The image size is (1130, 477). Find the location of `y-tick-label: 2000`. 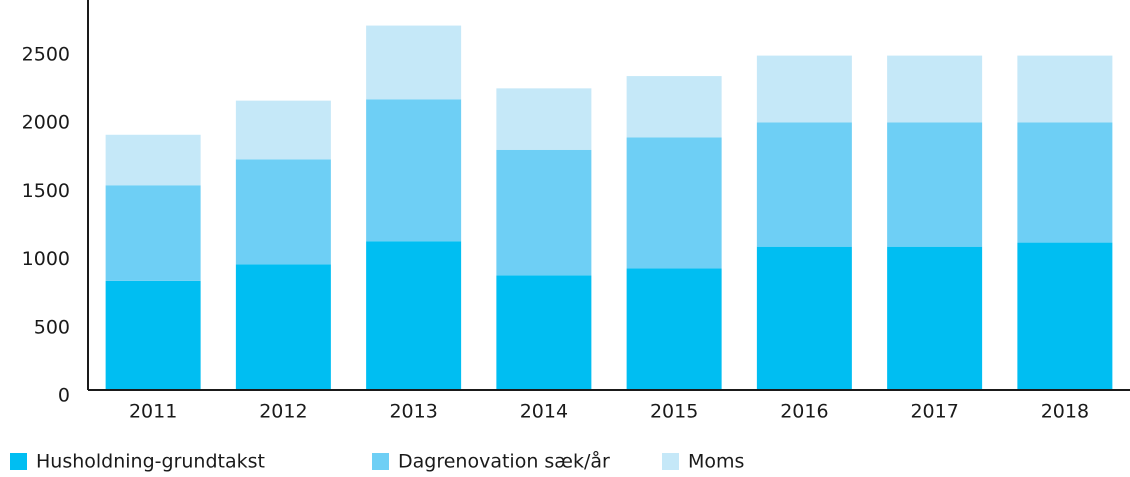

y-tick-label: 2000 is located at coordinates (46, 123).